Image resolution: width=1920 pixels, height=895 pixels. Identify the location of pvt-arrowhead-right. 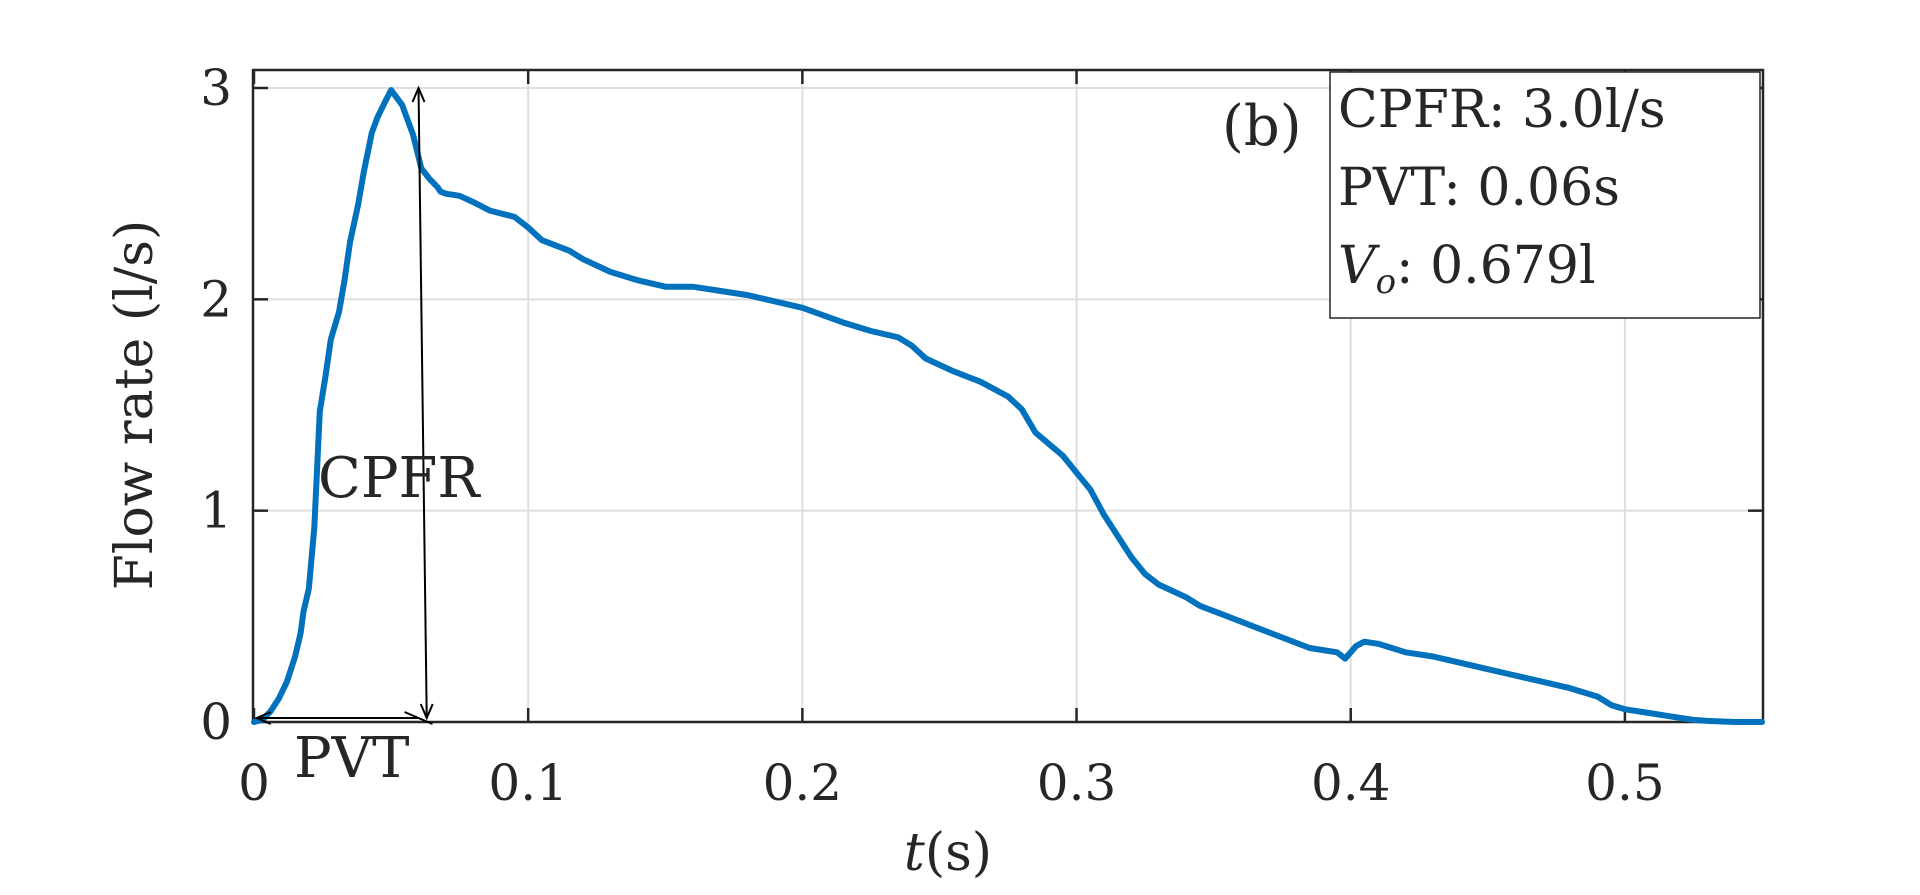
(418, 718).